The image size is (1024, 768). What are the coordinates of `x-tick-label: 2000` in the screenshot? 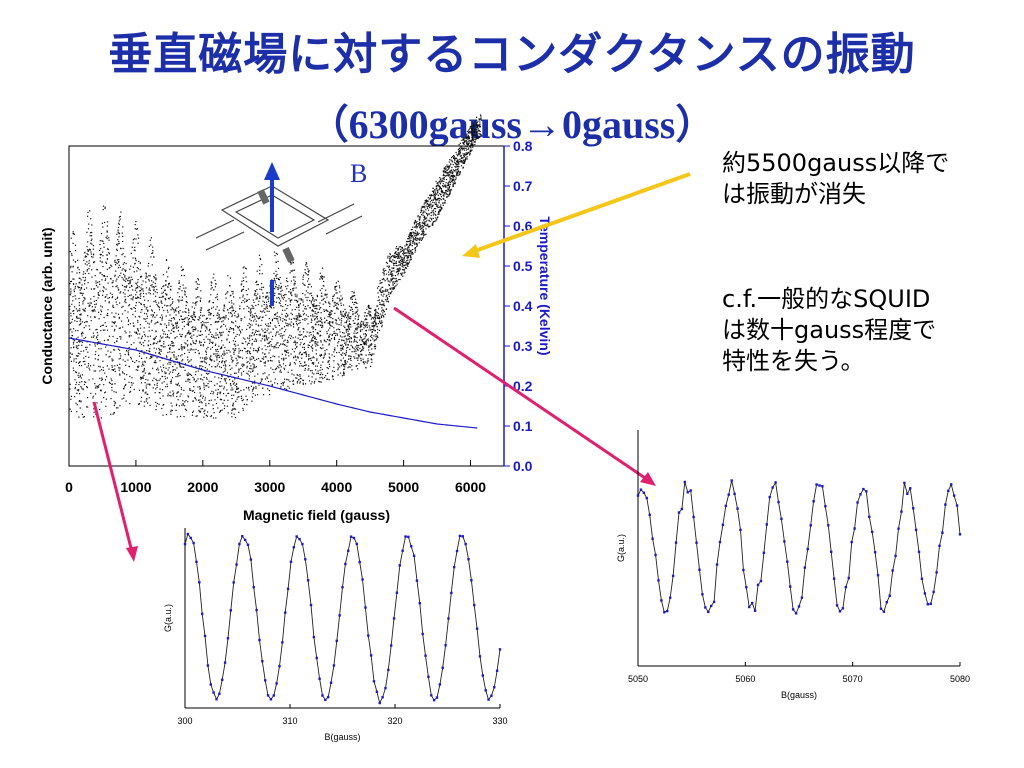 It's located at (202, 487).